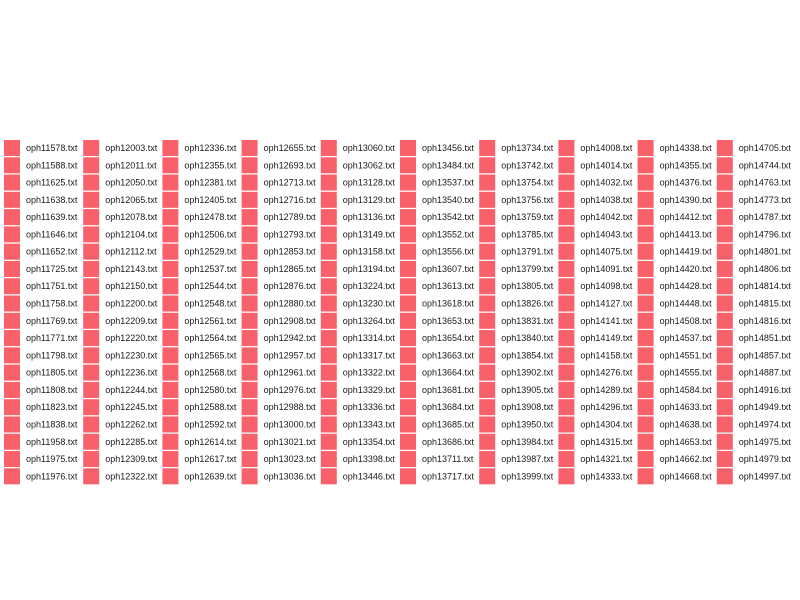 The width and height of the screenshot is (800, 600). What do you see at coordinates (369, 269) in the screenshot?
I see `legend-label: oph13194.txt` at bounding box center [369, 269].